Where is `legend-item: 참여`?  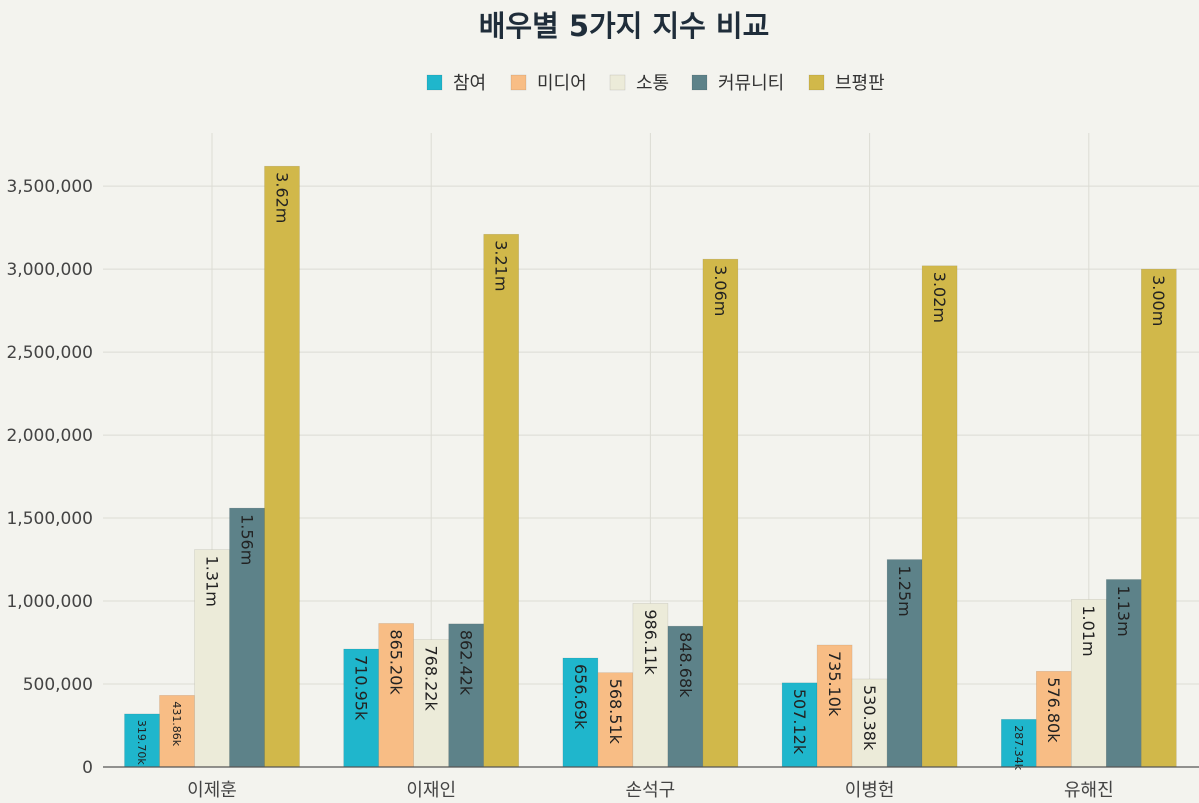
legend-item: 참여 is located at coordinates (456, 83).